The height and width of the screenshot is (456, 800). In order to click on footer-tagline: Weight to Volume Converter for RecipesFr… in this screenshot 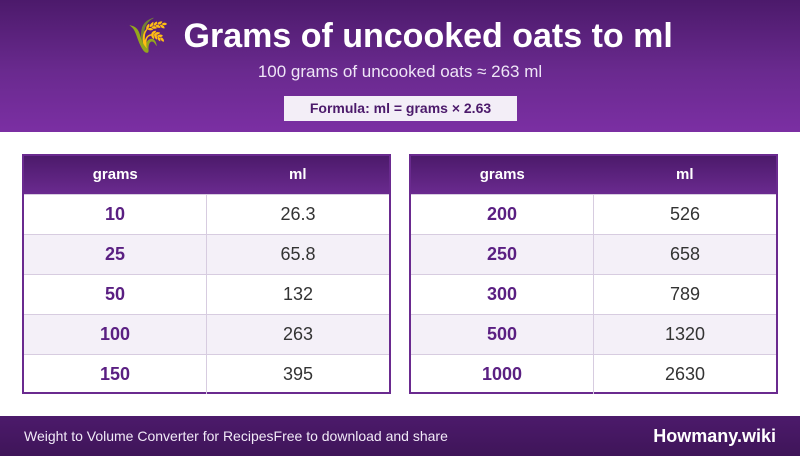, I will do `click(236, 436)`.